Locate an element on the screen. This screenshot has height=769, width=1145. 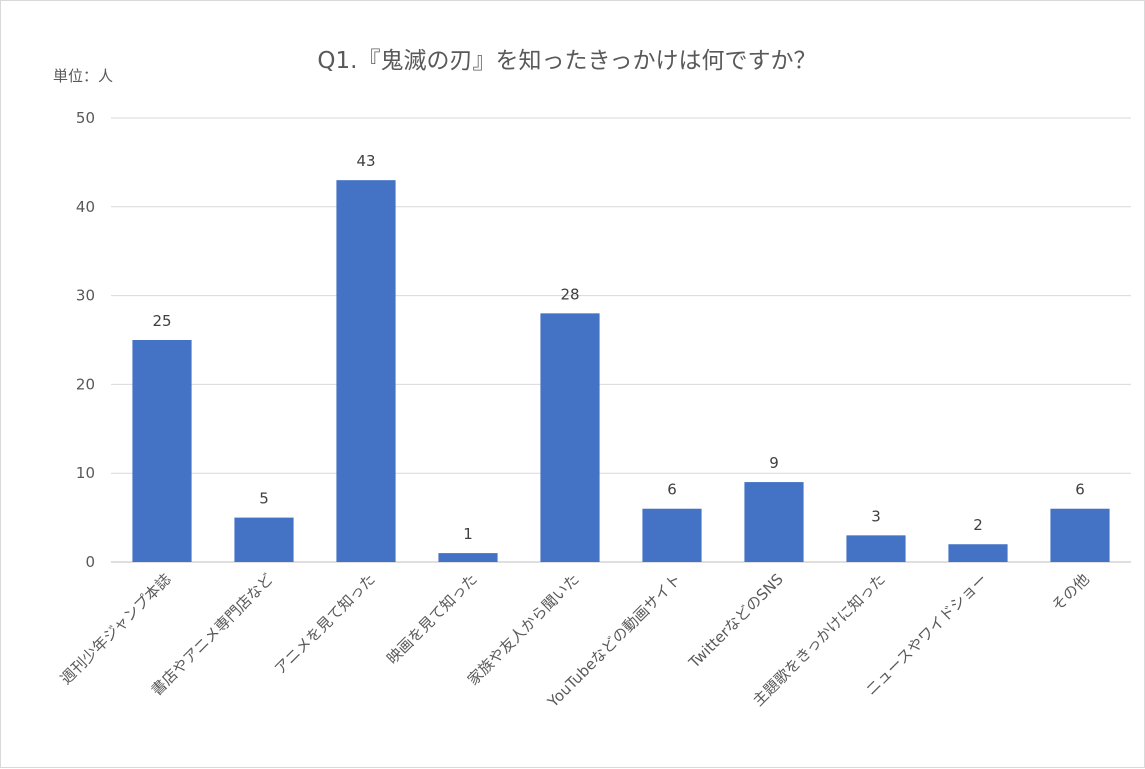
y-tick-label: 30 is located at coordinates (85, 296).